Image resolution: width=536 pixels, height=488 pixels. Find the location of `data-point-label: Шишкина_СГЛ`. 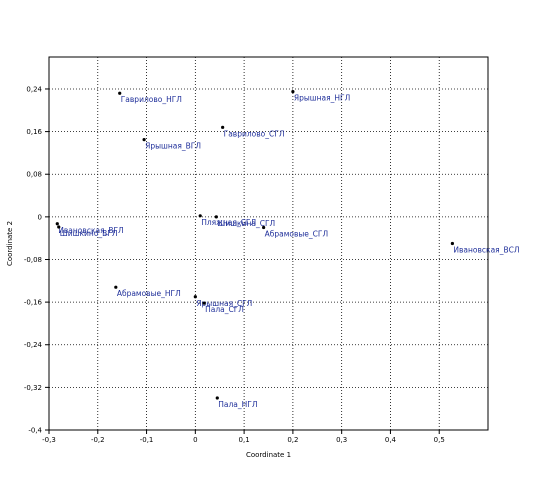

data-point-label: Шишкина_СГЛ is located at coordinates (246, 223).